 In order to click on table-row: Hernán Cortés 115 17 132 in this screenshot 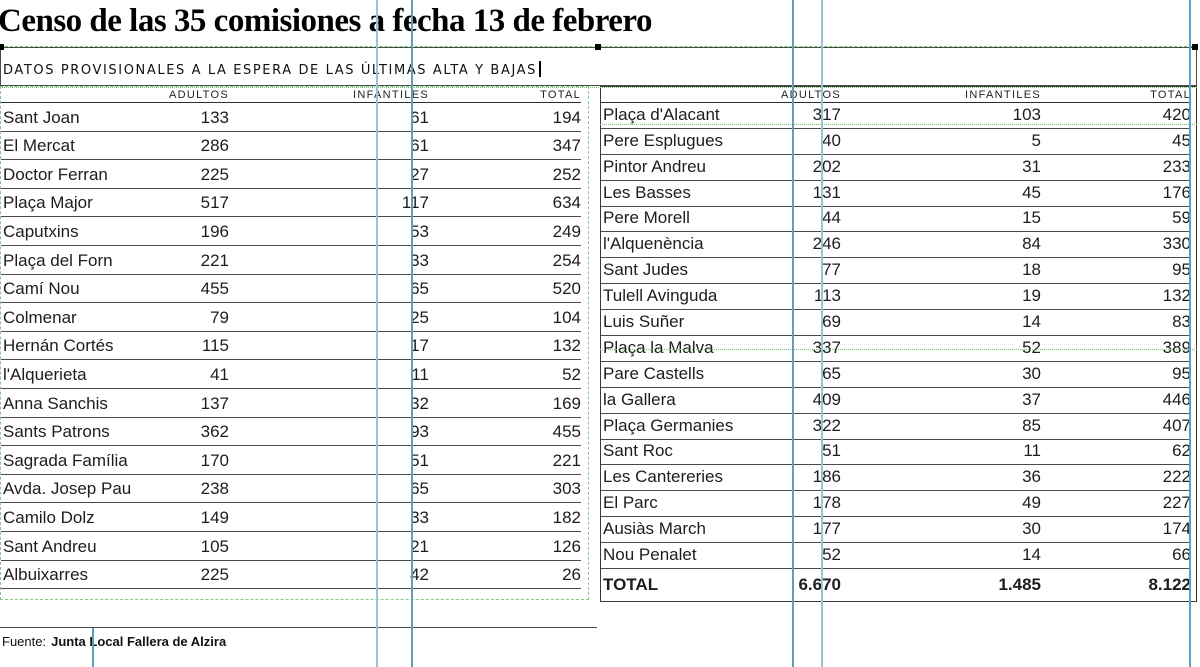, I will do `click(291, 346)`.